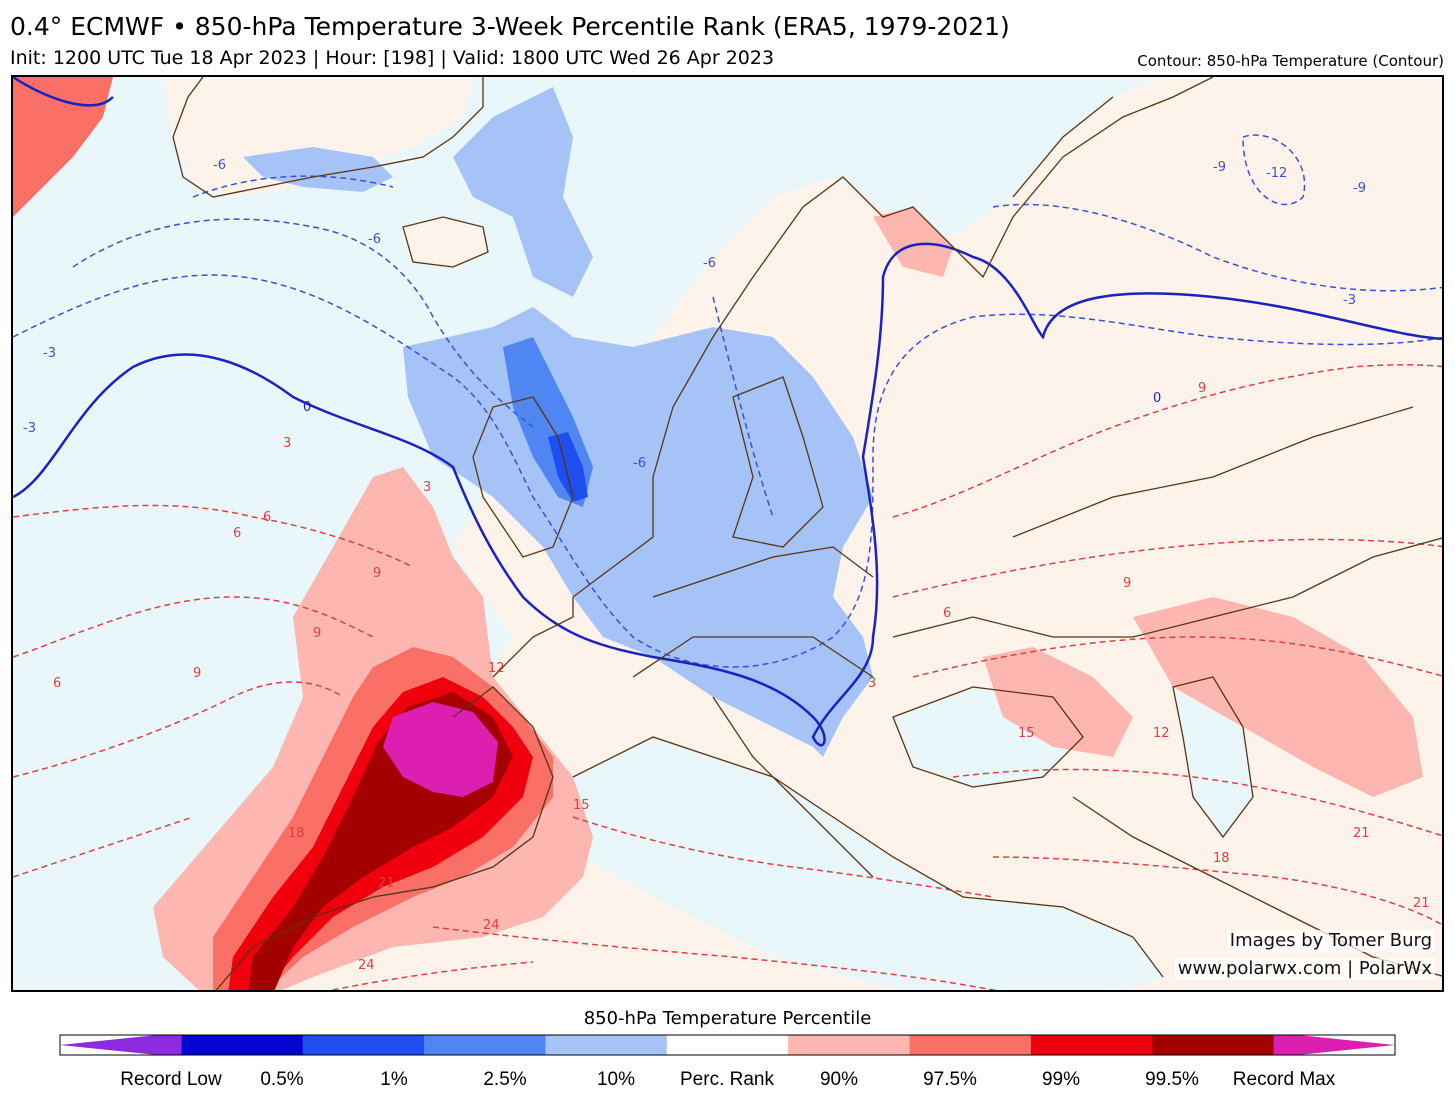 Image resolution: width=1455 pixels, height=1115 pixels. Describe the element at coordinates (1278, 697) in the screenshot. I see `warm-anomaly-central-asia` at that location.